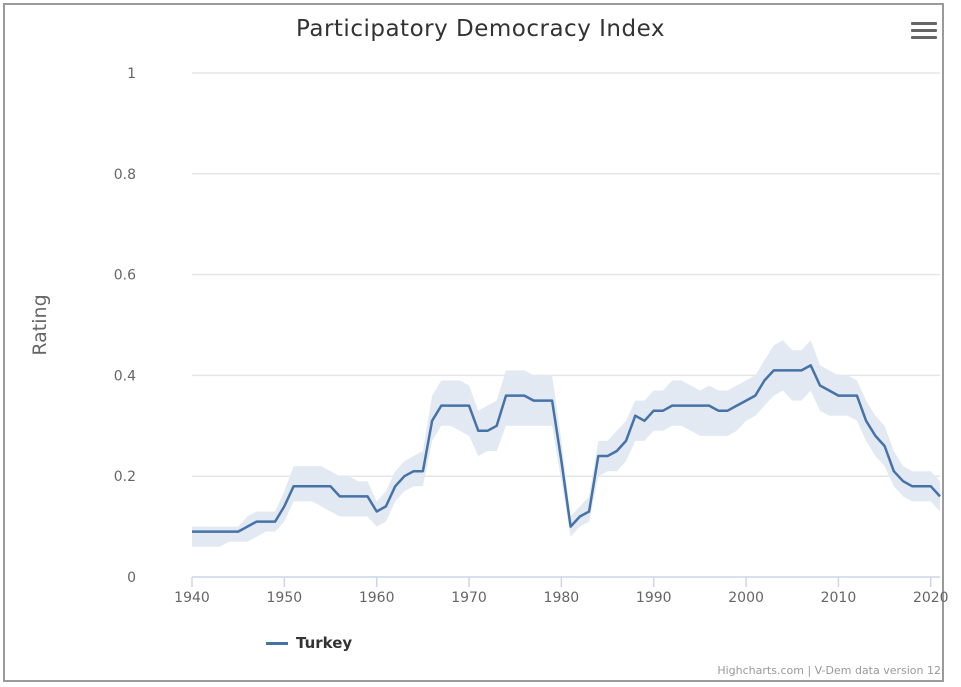 The image size is (961, 687). I want to click on credits-text: Highcharts.com | V-Dem data version 12, so click(829, 670).